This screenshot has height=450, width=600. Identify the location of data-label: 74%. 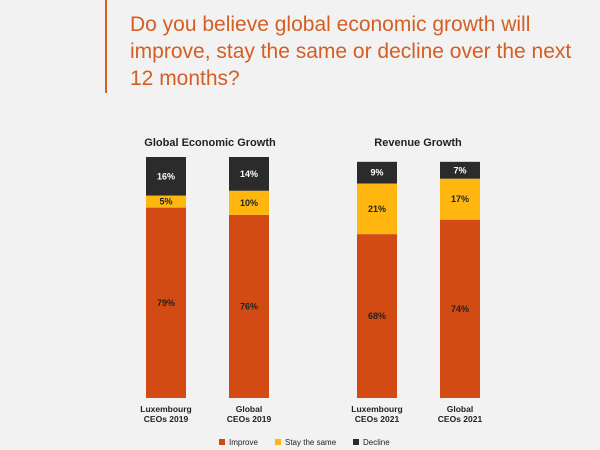
(460, 309).